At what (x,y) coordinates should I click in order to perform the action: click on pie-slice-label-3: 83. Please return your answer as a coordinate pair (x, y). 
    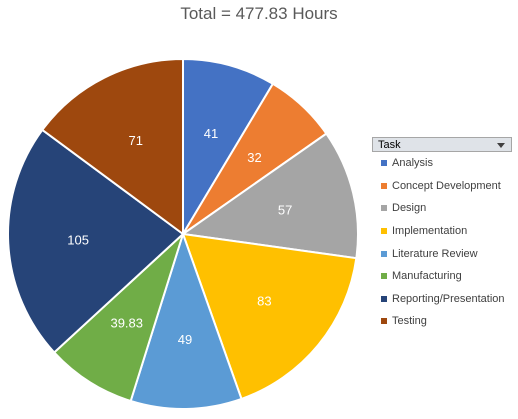
    Looking at the image, I should click on (264, 300).